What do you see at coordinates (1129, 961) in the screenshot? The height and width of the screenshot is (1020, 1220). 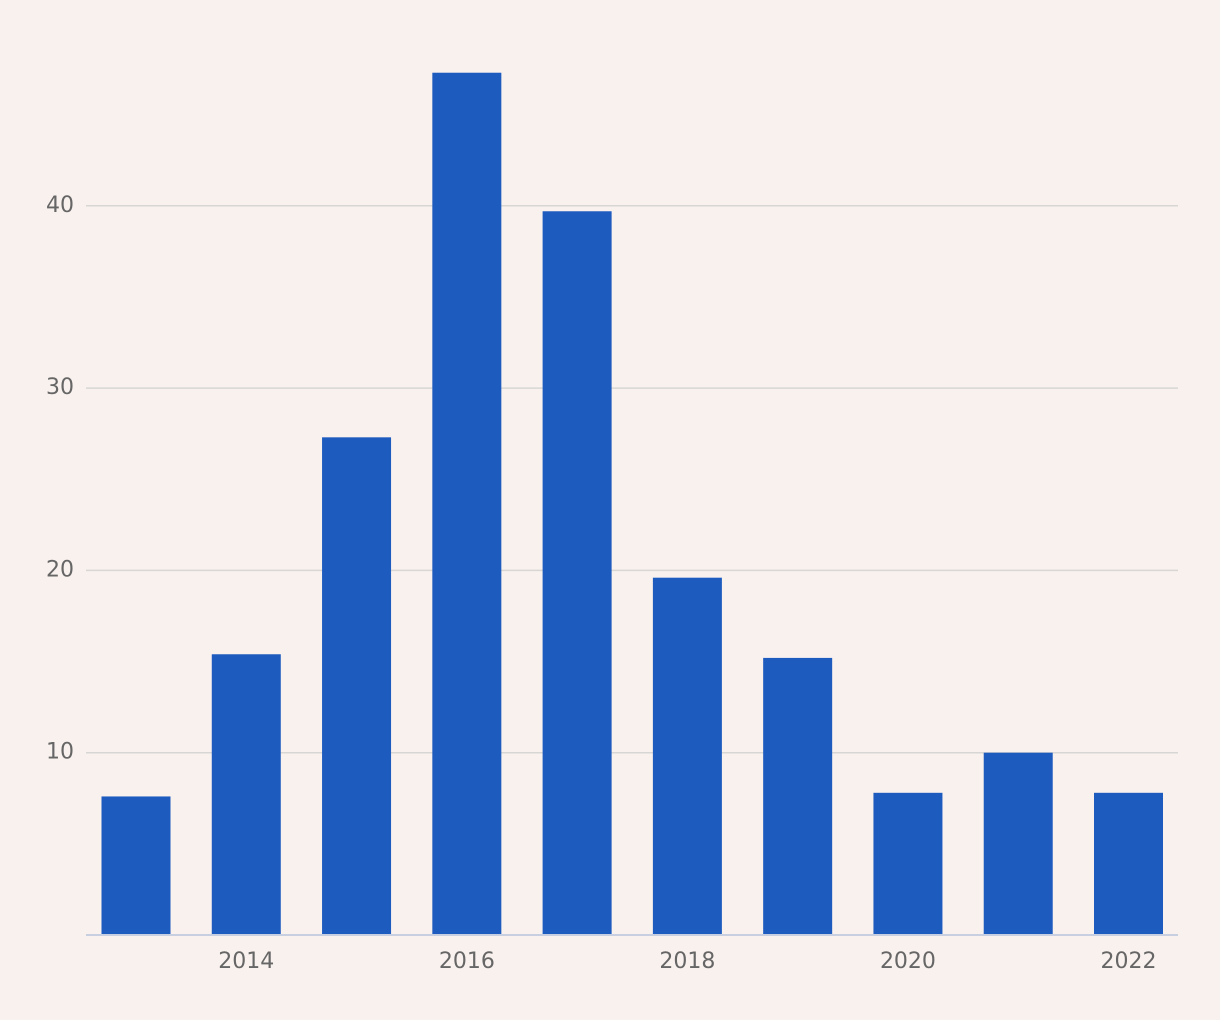 I see `x-tick-label: 2022` at bounding box center [1129, 961].